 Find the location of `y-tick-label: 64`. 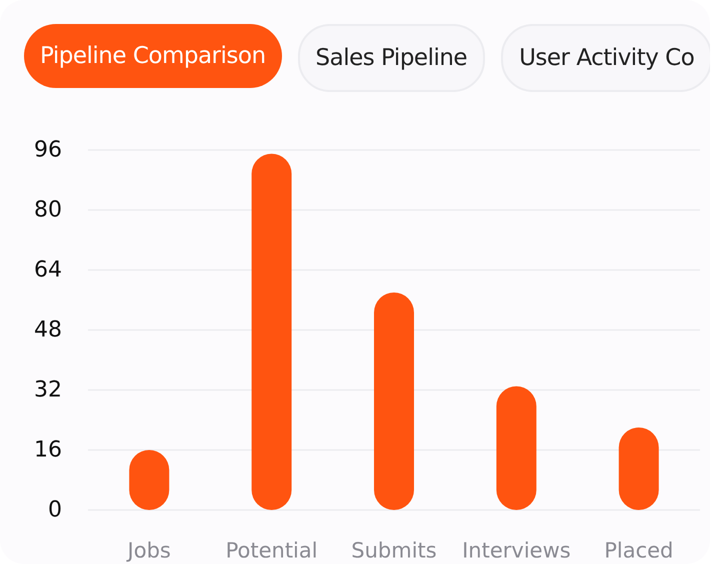

y-tick-label: 64 is located at coordinates (48, 270).